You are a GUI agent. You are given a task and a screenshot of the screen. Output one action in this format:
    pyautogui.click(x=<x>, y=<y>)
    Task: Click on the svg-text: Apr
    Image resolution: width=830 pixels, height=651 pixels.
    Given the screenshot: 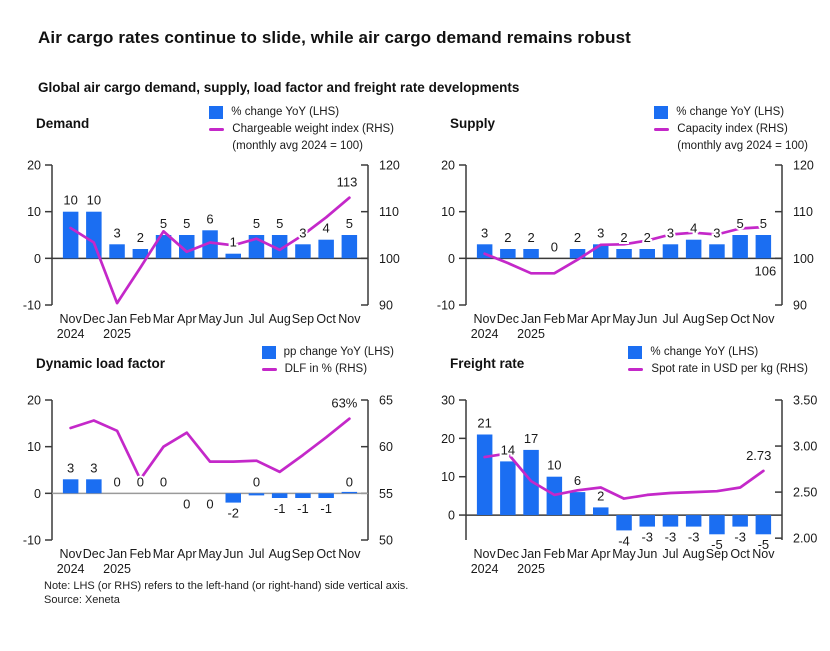 What is the action you would take?
    pyautogui.click(x=600, y=554)
    